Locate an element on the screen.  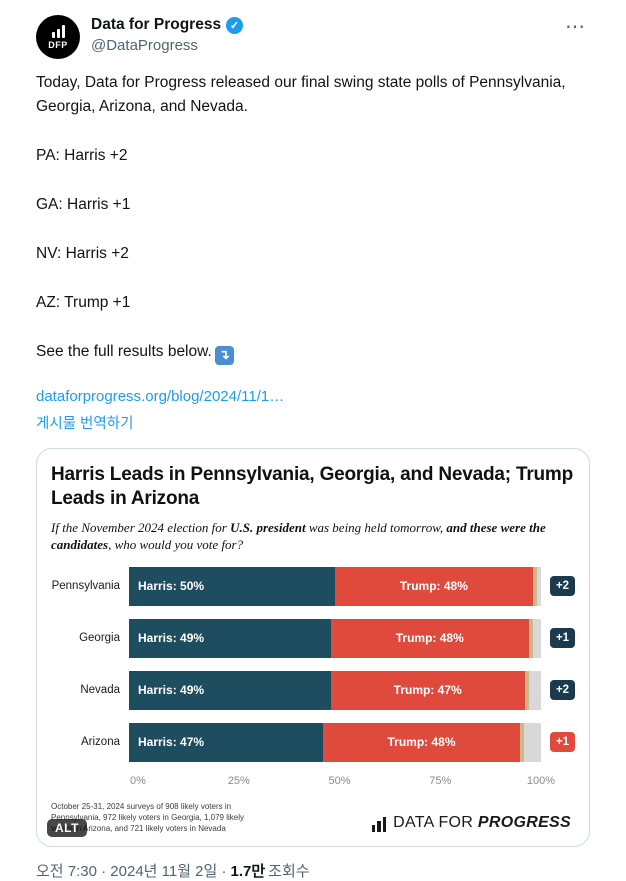
translate-post-link: 게시물 번역하기 is located at coordinates (85, 423).